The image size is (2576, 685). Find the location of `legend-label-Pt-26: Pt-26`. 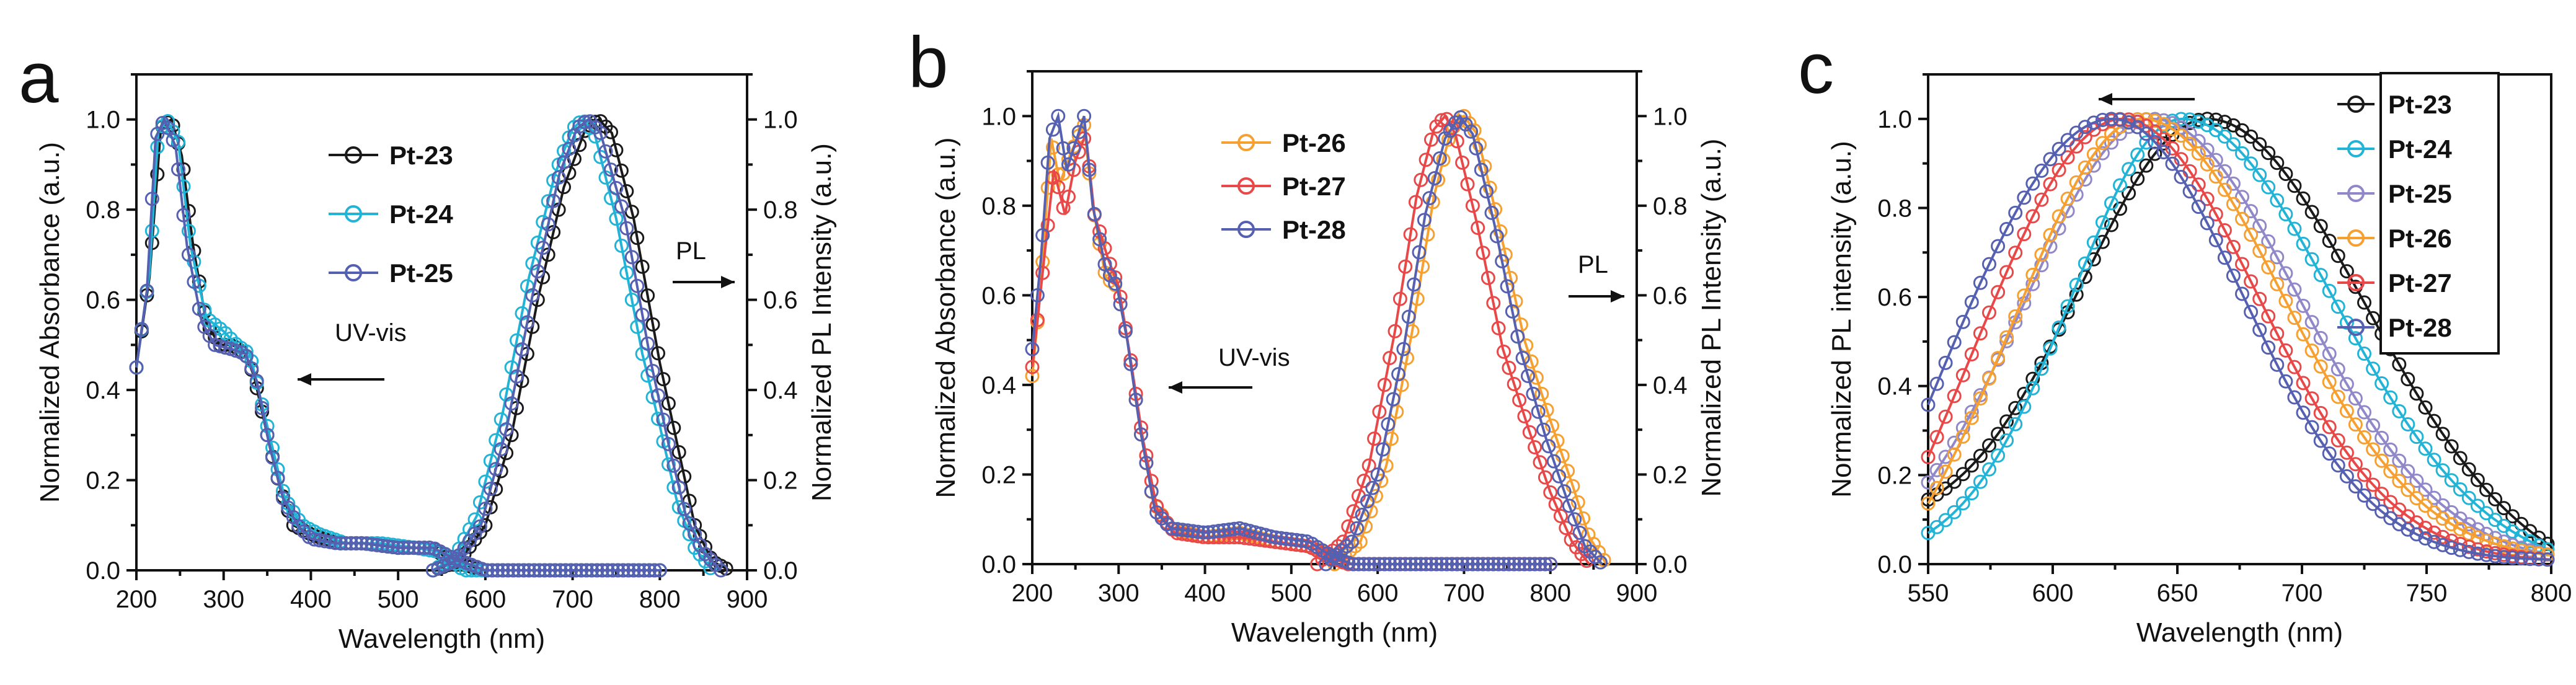

legend-label-Pt-26: Pt-26 is located at coordinates (1314, 142).